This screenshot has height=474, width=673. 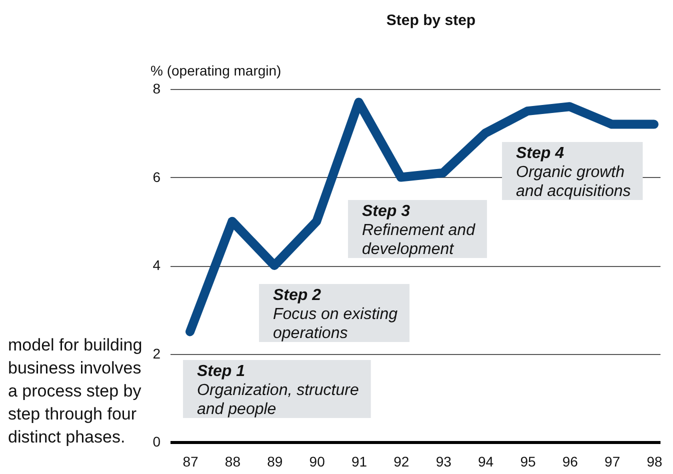 What do you see at coordinates (573, 172) in the screenshot?
I see `annotation: Step 4 Organic growth and acquisitions` at bounding box center [573, 172].